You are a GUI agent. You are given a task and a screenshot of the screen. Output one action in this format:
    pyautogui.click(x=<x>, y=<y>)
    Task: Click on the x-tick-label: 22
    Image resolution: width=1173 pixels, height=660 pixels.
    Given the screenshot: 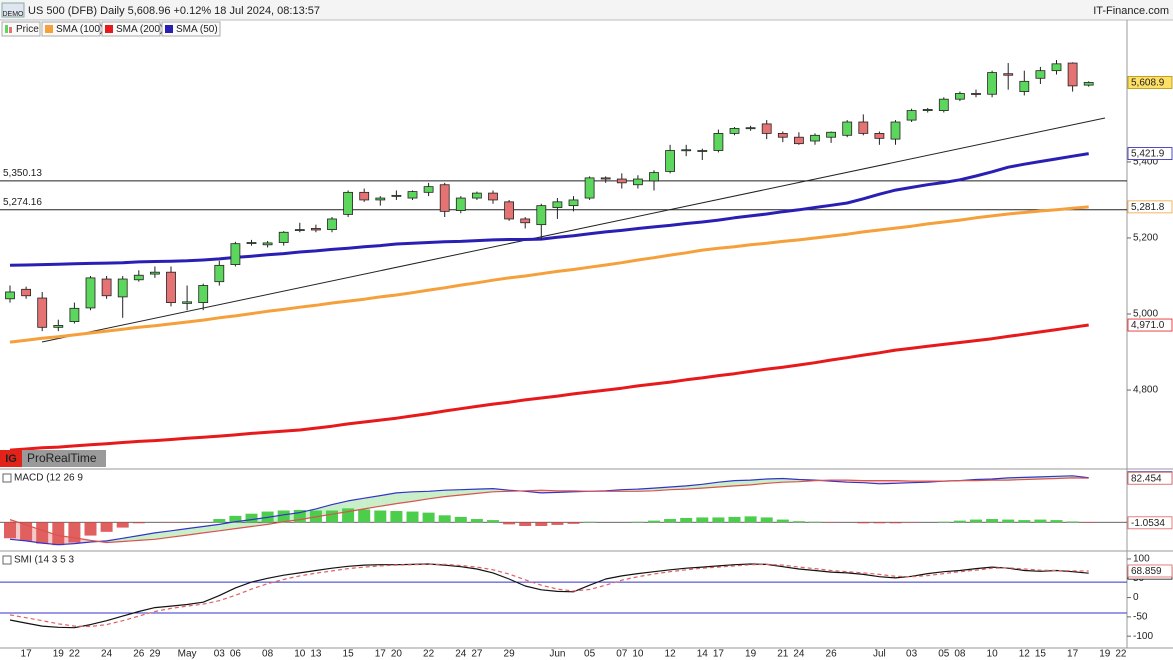 What is the action you would take?
    pyautogui.click(x=429, y=654)
    